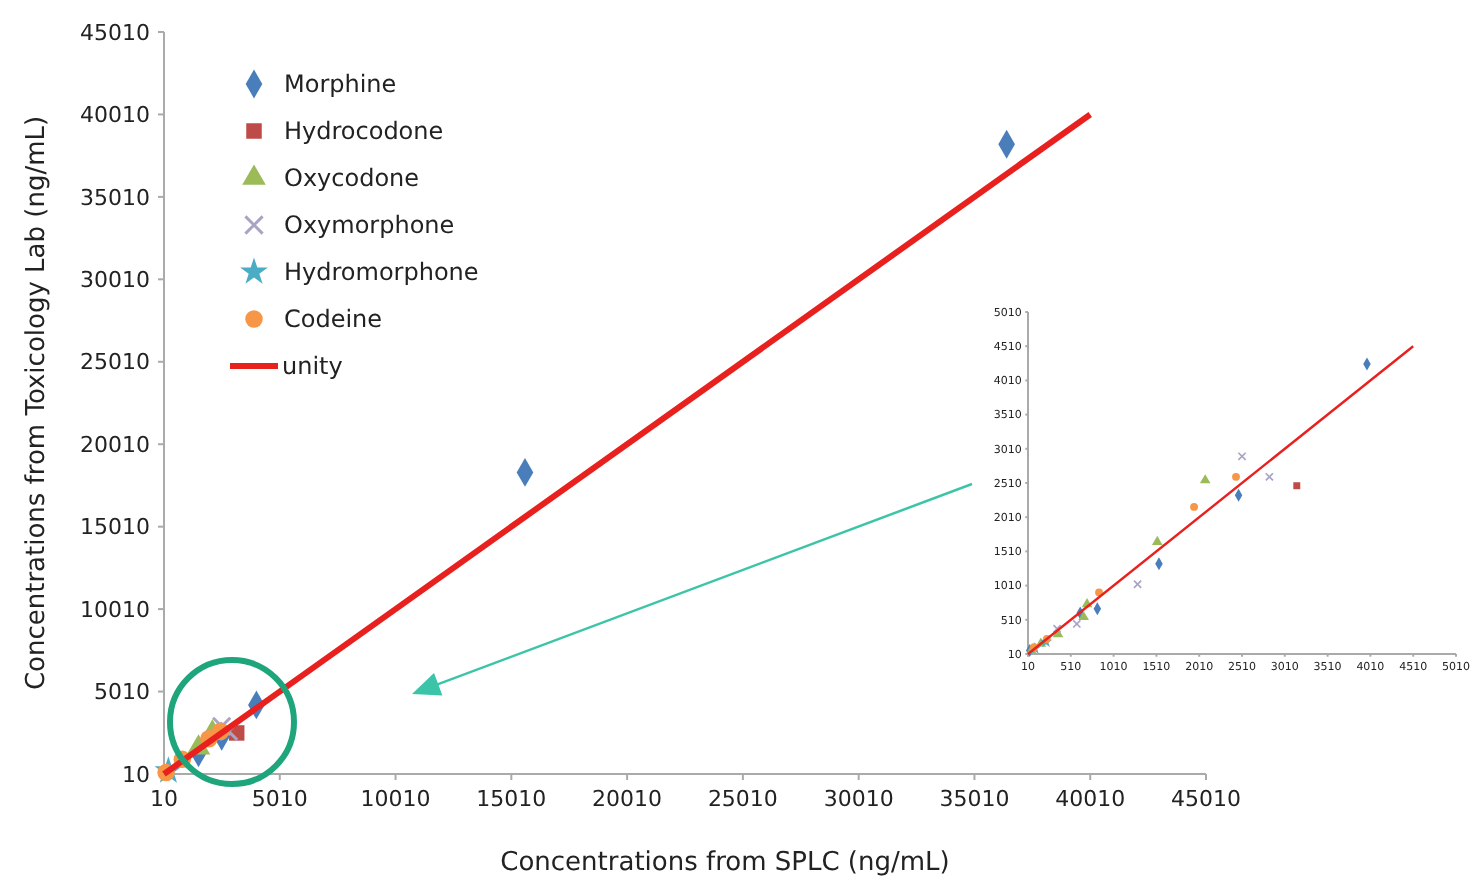  Describe the element at coordinates (115, 609) in the screenshot. I see `y-tick-label: 10010` at that location.